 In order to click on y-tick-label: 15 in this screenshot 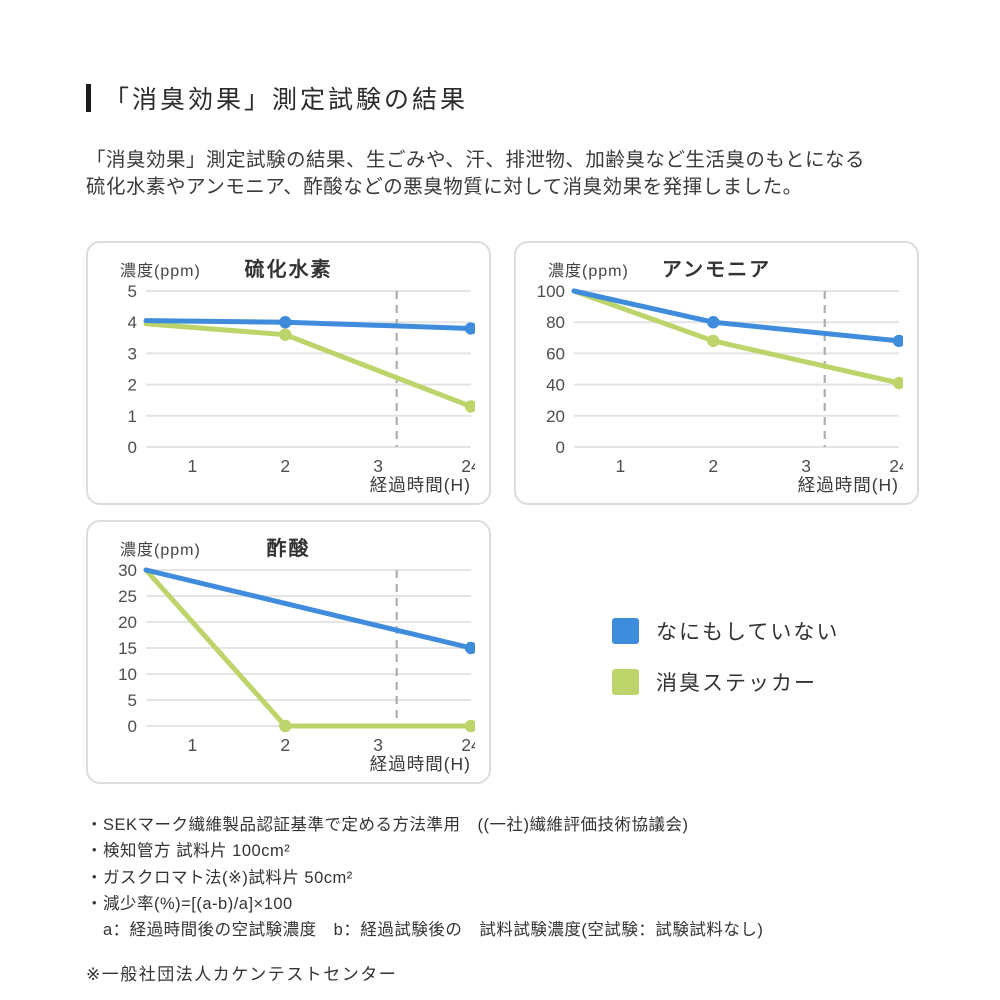, I will do `click(127, 648)`.